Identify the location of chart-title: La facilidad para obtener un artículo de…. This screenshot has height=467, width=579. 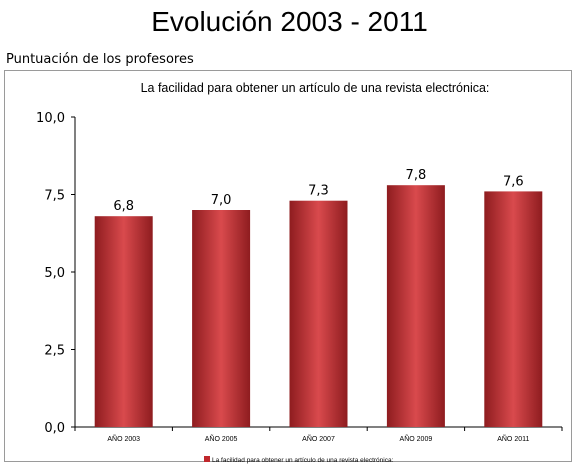
(315, 88).